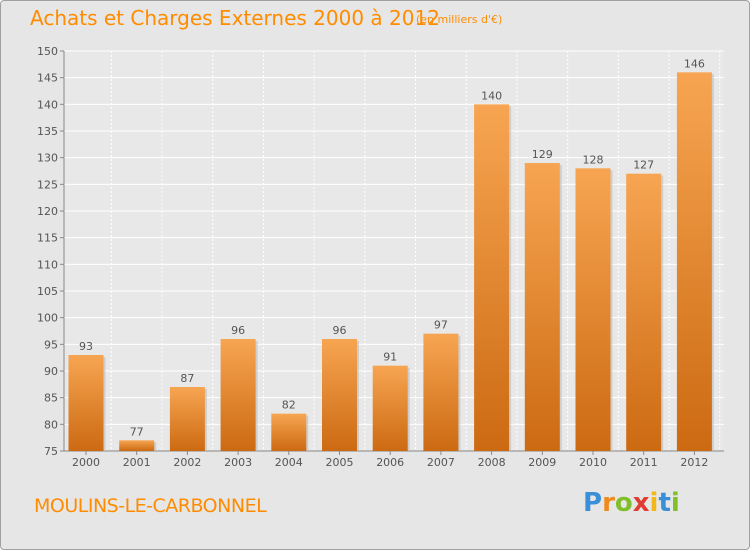 This screenshot has height=550, width=750. I want to click on y-tick-label: 150, so click(47, 51).